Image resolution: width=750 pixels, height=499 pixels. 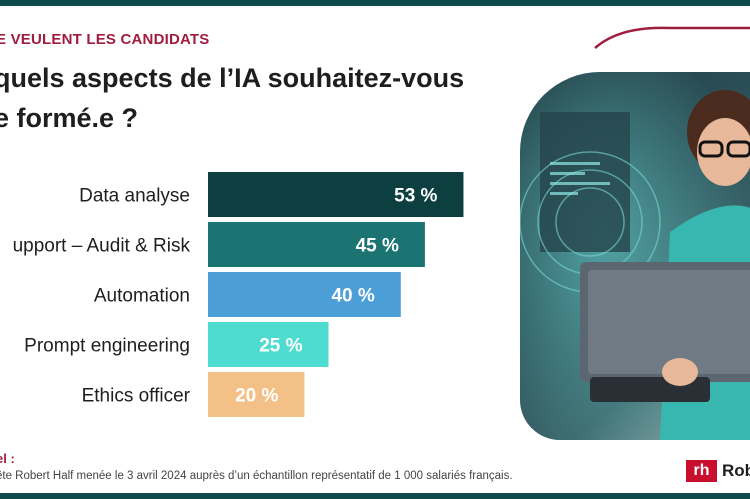 What do you see at coordinates (102, 246) in the screenshot?
I see `category-label-2: upport – Audit & Risk` at bounding box center [102, 246].